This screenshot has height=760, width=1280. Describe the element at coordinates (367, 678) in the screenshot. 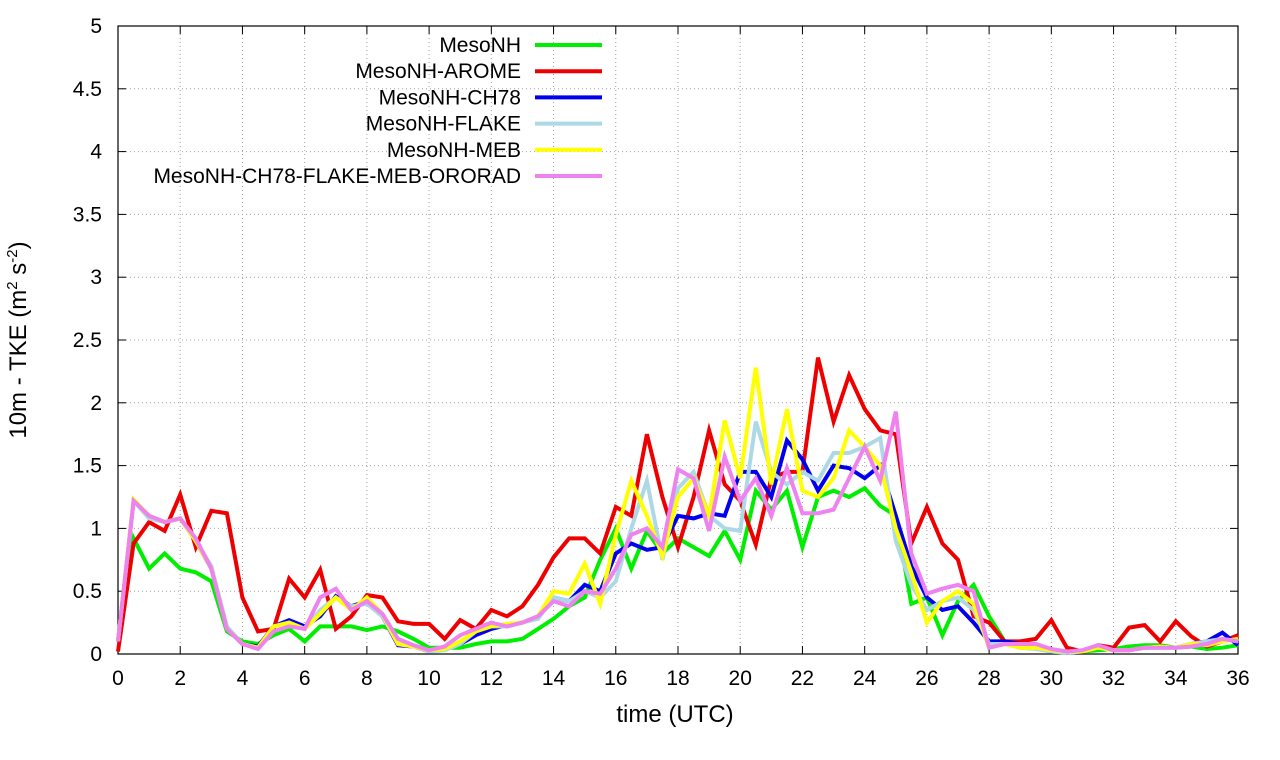

I see `x-tick-label: 8` at that location.